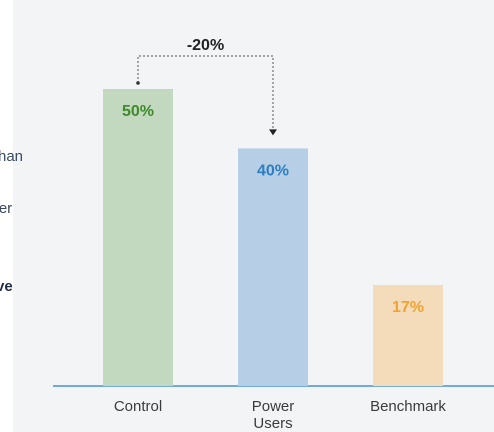 The width and height of the screenshot is (494, 432). I want to click on left-panel-edge, so click(6, 216).